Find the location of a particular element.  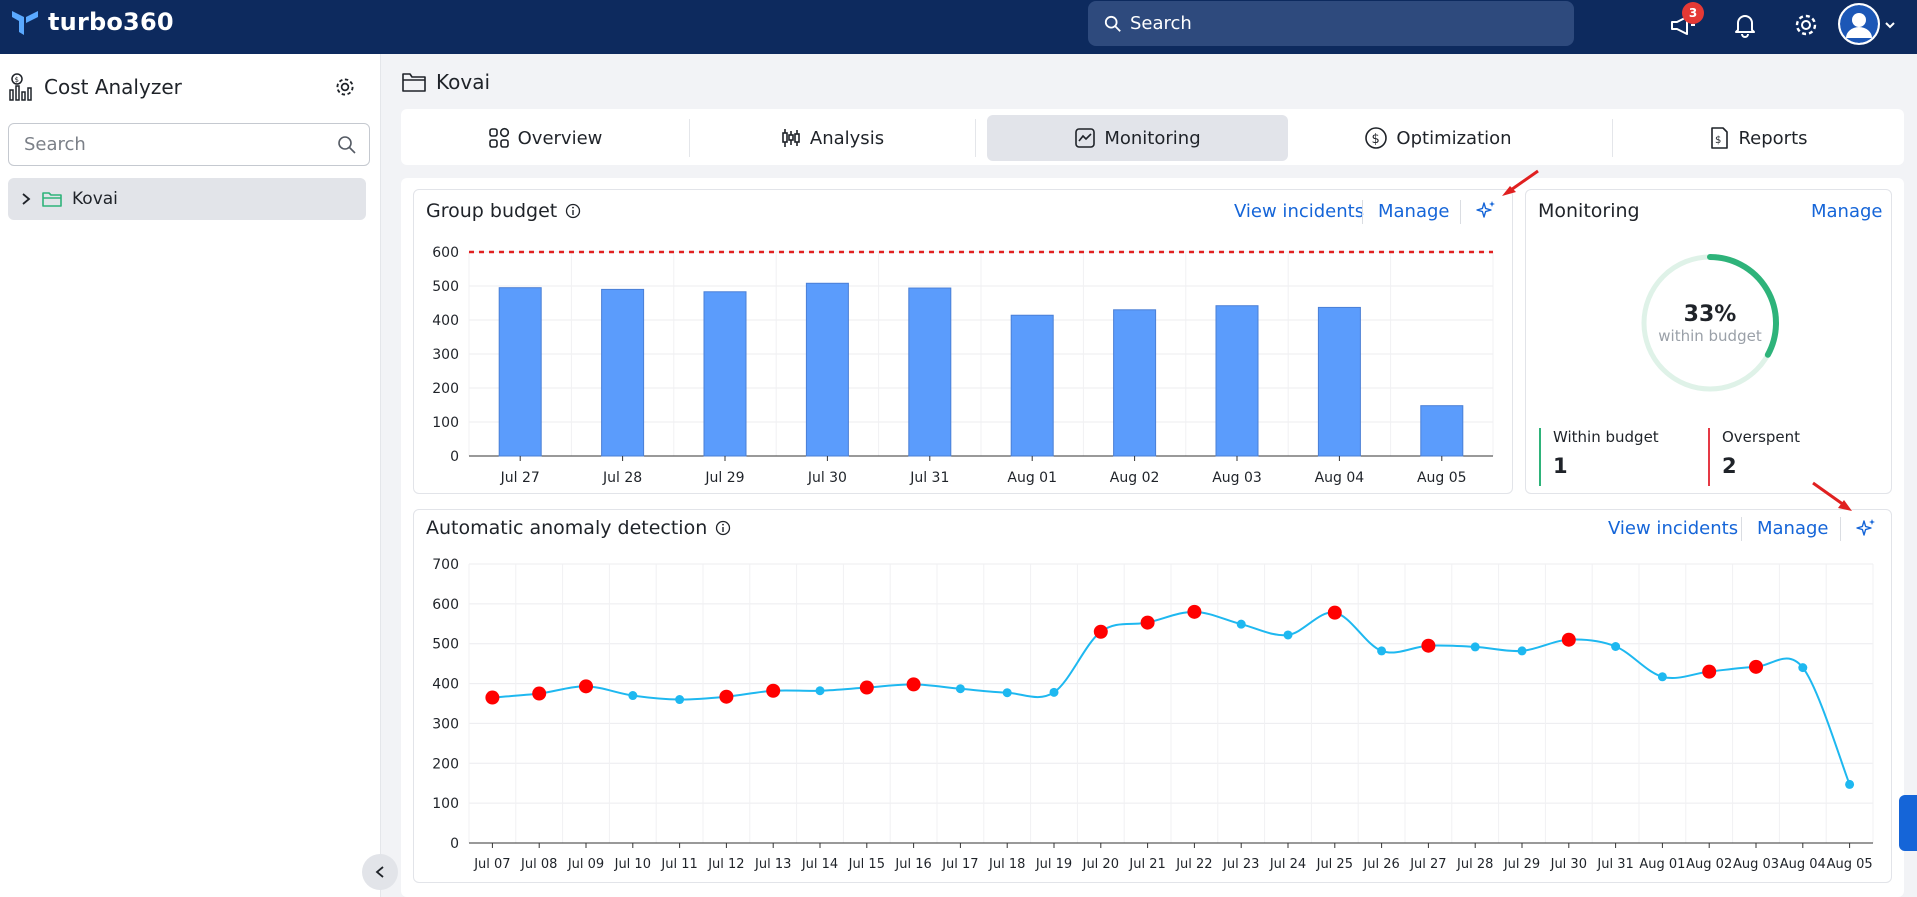

overspent-value: 2 is located at coordinates (1729, 466).